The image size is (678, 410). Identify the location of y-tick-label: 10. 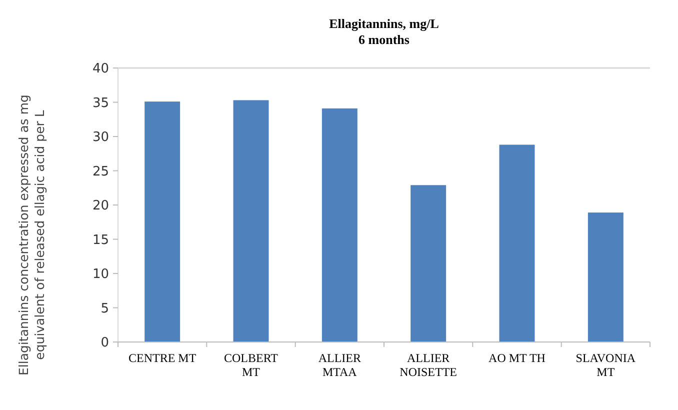
(100, 274).